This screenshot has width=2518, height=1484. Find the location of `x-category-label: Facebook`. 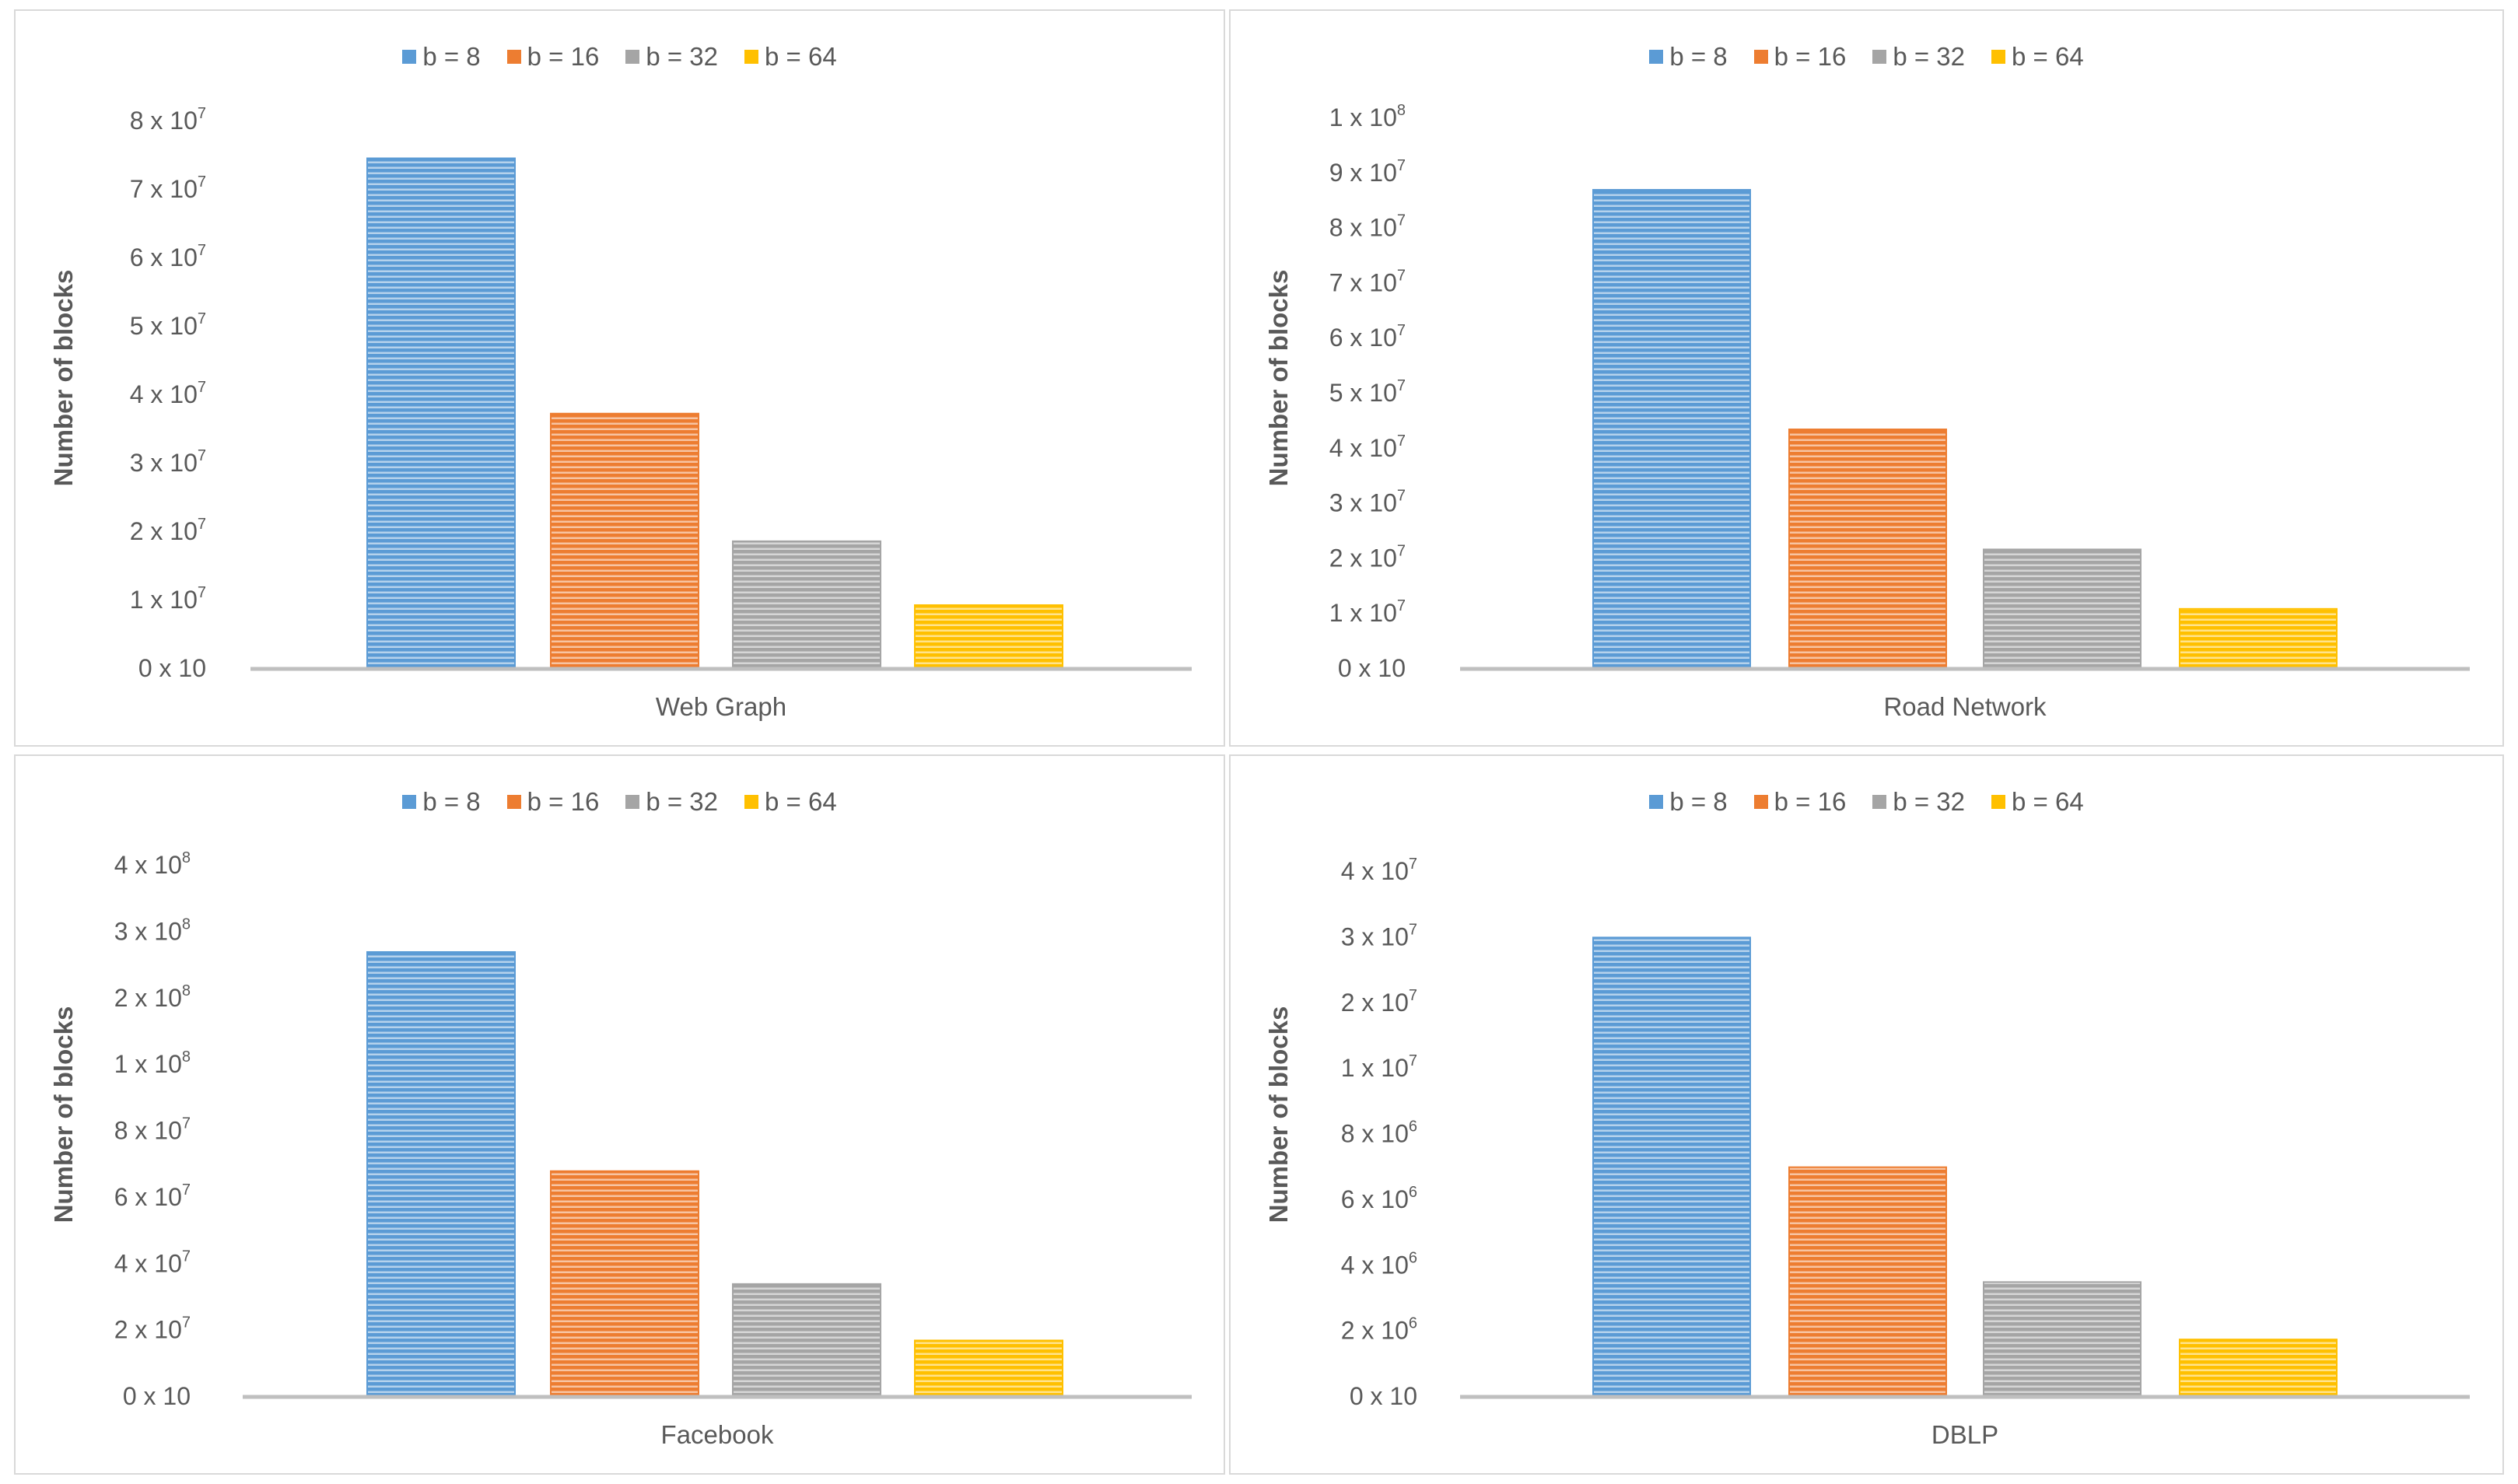

x-category-label: Facebook is located at coordinates (717, 1434).